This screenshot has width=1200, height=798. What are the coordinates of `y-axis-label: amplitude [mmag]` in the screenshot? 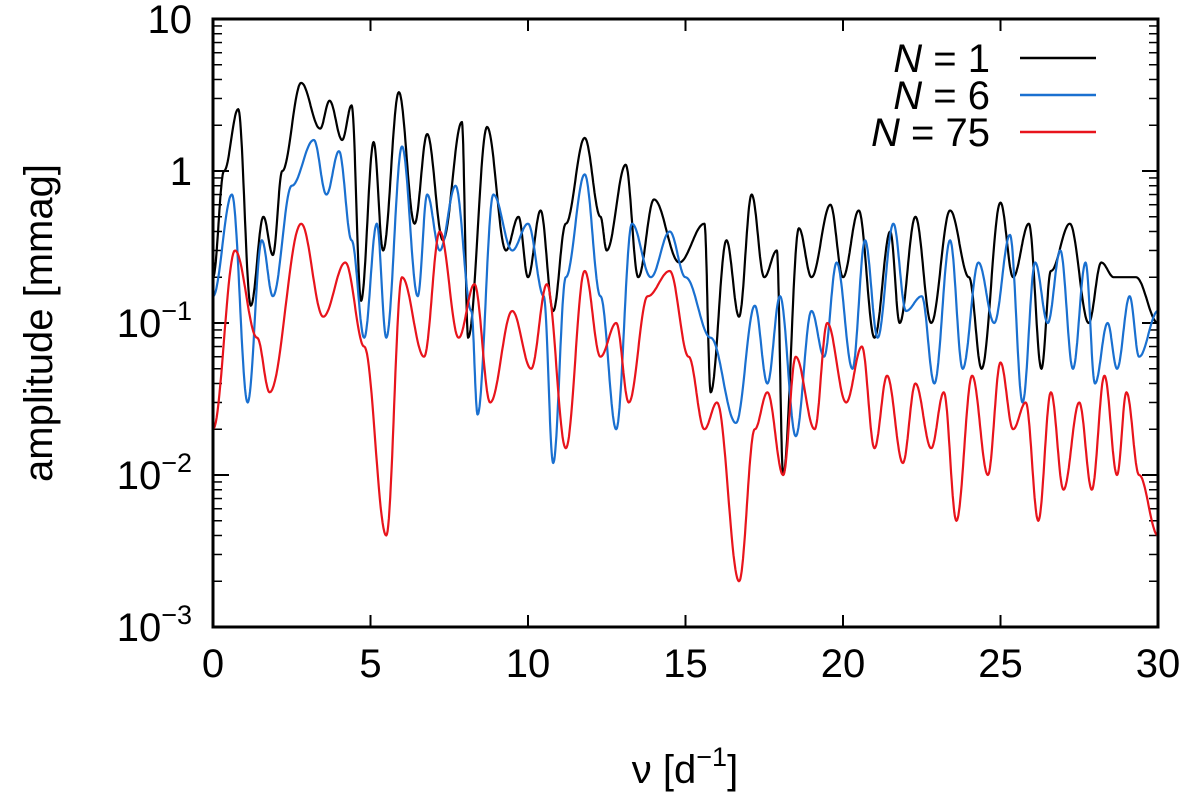 It's located at (39, 323).